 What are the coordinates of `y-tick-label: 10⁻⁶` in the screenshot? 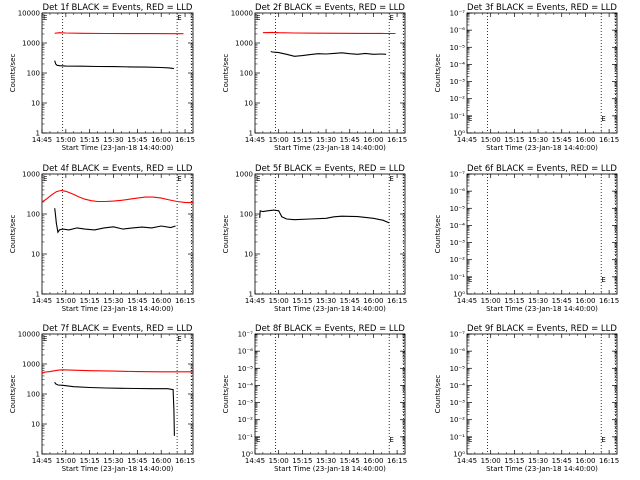 It's located at (246, 352).